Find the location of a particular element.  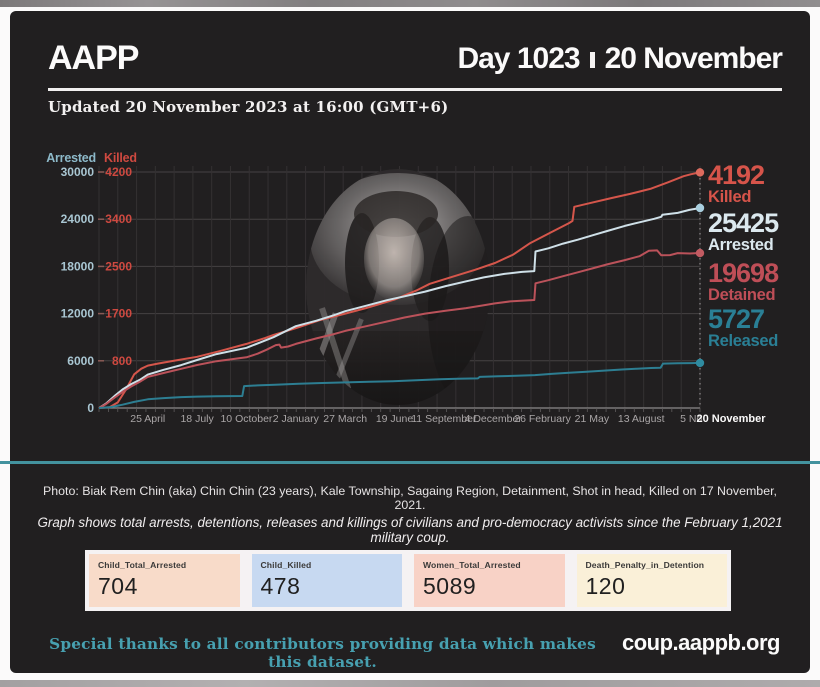

svg-text: 10 October is located at coordinates (246, 419).